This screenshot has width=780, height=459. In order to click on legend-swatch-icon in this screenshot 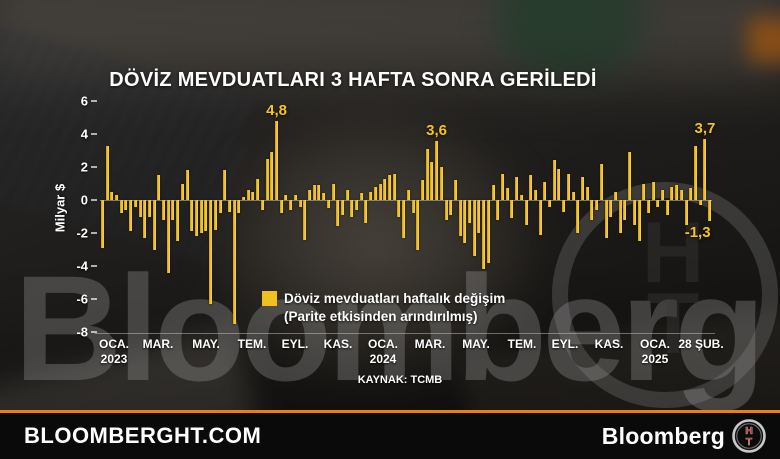, I will do `click(269, 298)`.